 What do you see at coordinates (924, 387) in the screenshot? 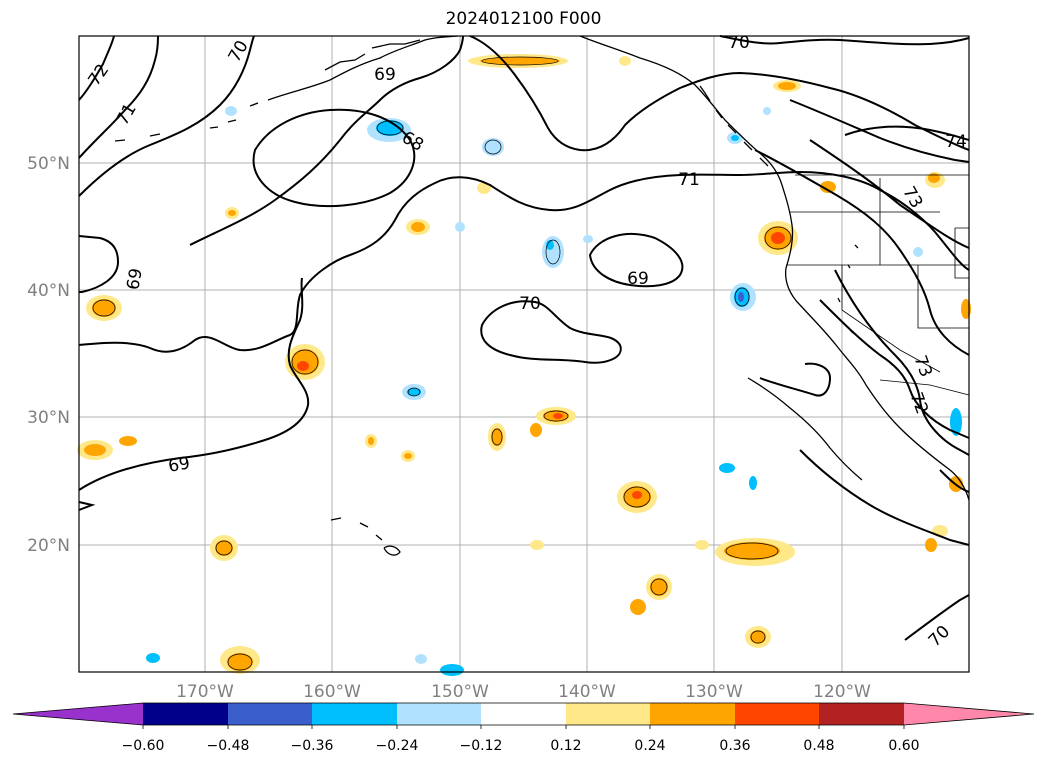
I see `us-mexico-border` at bounding box center [924, 387].